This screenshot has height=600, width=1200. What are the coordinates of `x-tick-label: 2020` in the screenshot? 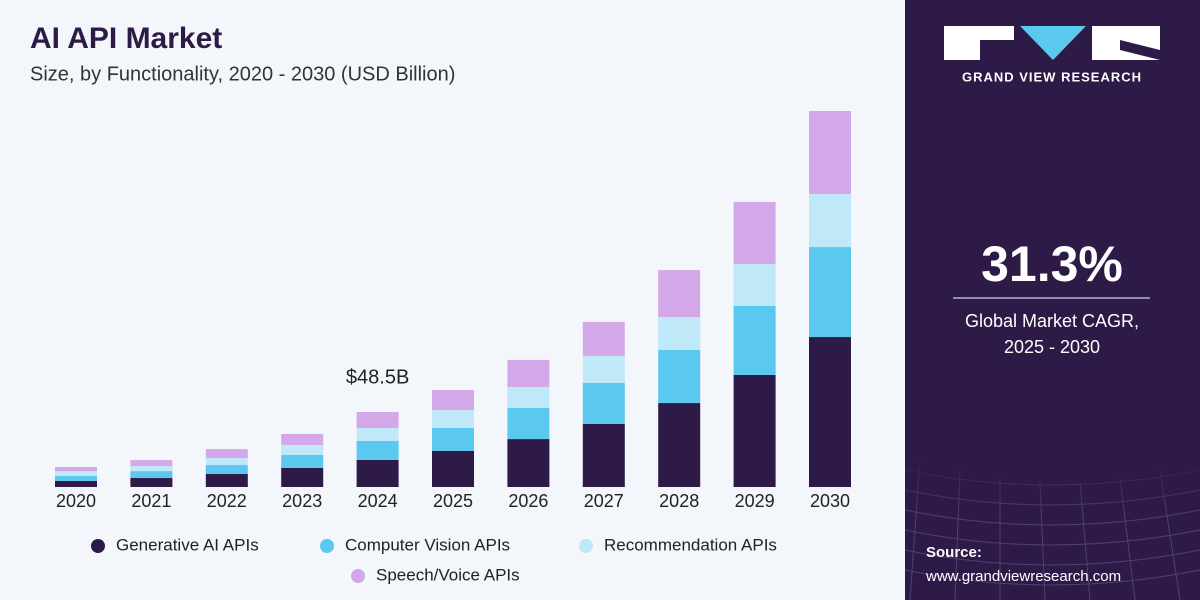 It's located at (76, 501).